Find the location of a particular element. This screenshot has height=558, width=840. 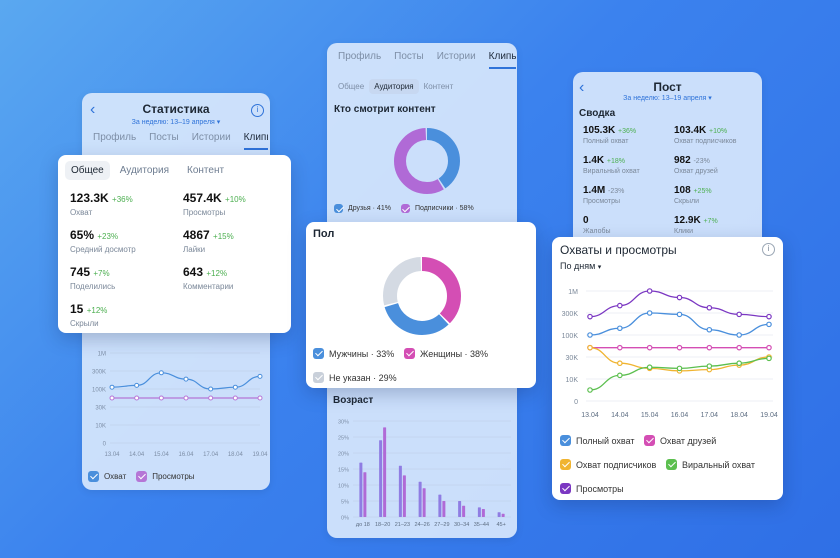

y-tick-label: 0% is located at coordinates (345, 519).